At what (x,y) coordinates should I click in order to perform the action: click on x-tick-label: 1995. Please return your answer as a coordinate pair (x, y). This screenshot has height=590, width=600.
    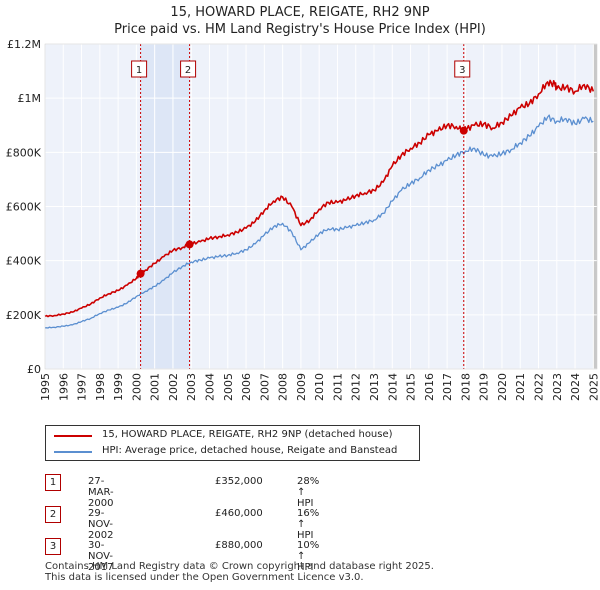
    Looking at the image, I should click on (45, 387).